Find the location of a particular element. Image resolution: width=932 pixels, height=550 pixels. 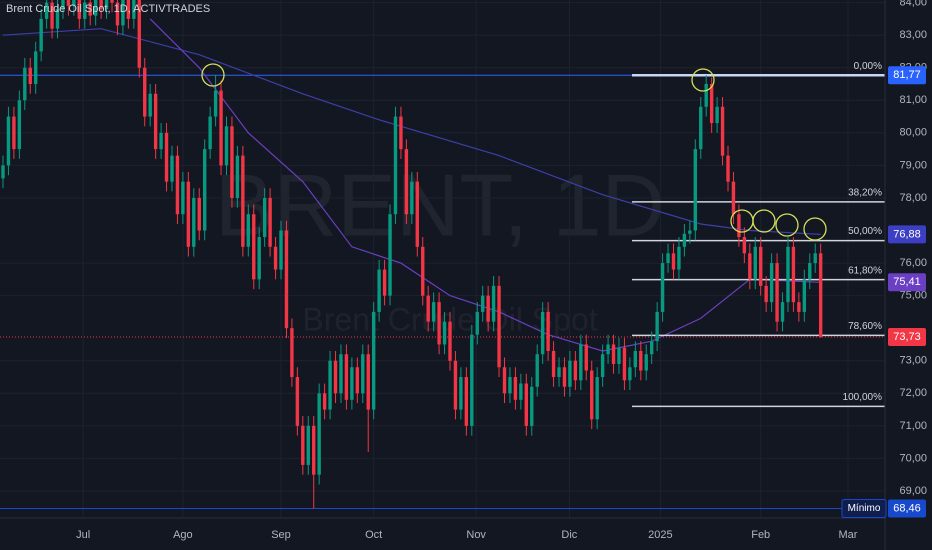

minimum-name-badge is located at coordinates (864, 509).